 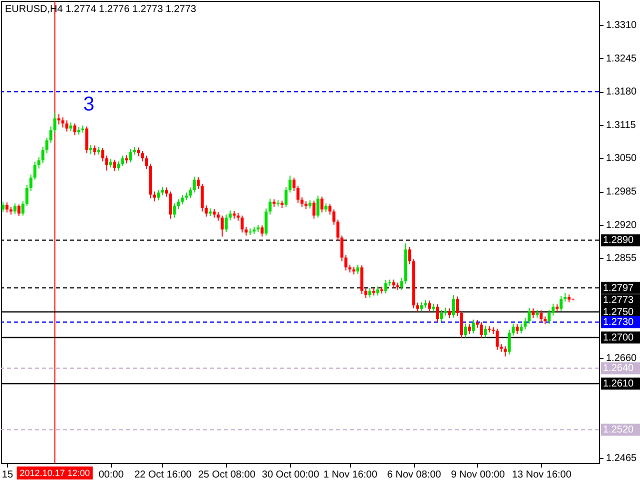 What do you see at coordinates (227, 475) in the screenshot?
I see `x-tick-label: 25 Oct 08:00` at bounding box center [227, 475].